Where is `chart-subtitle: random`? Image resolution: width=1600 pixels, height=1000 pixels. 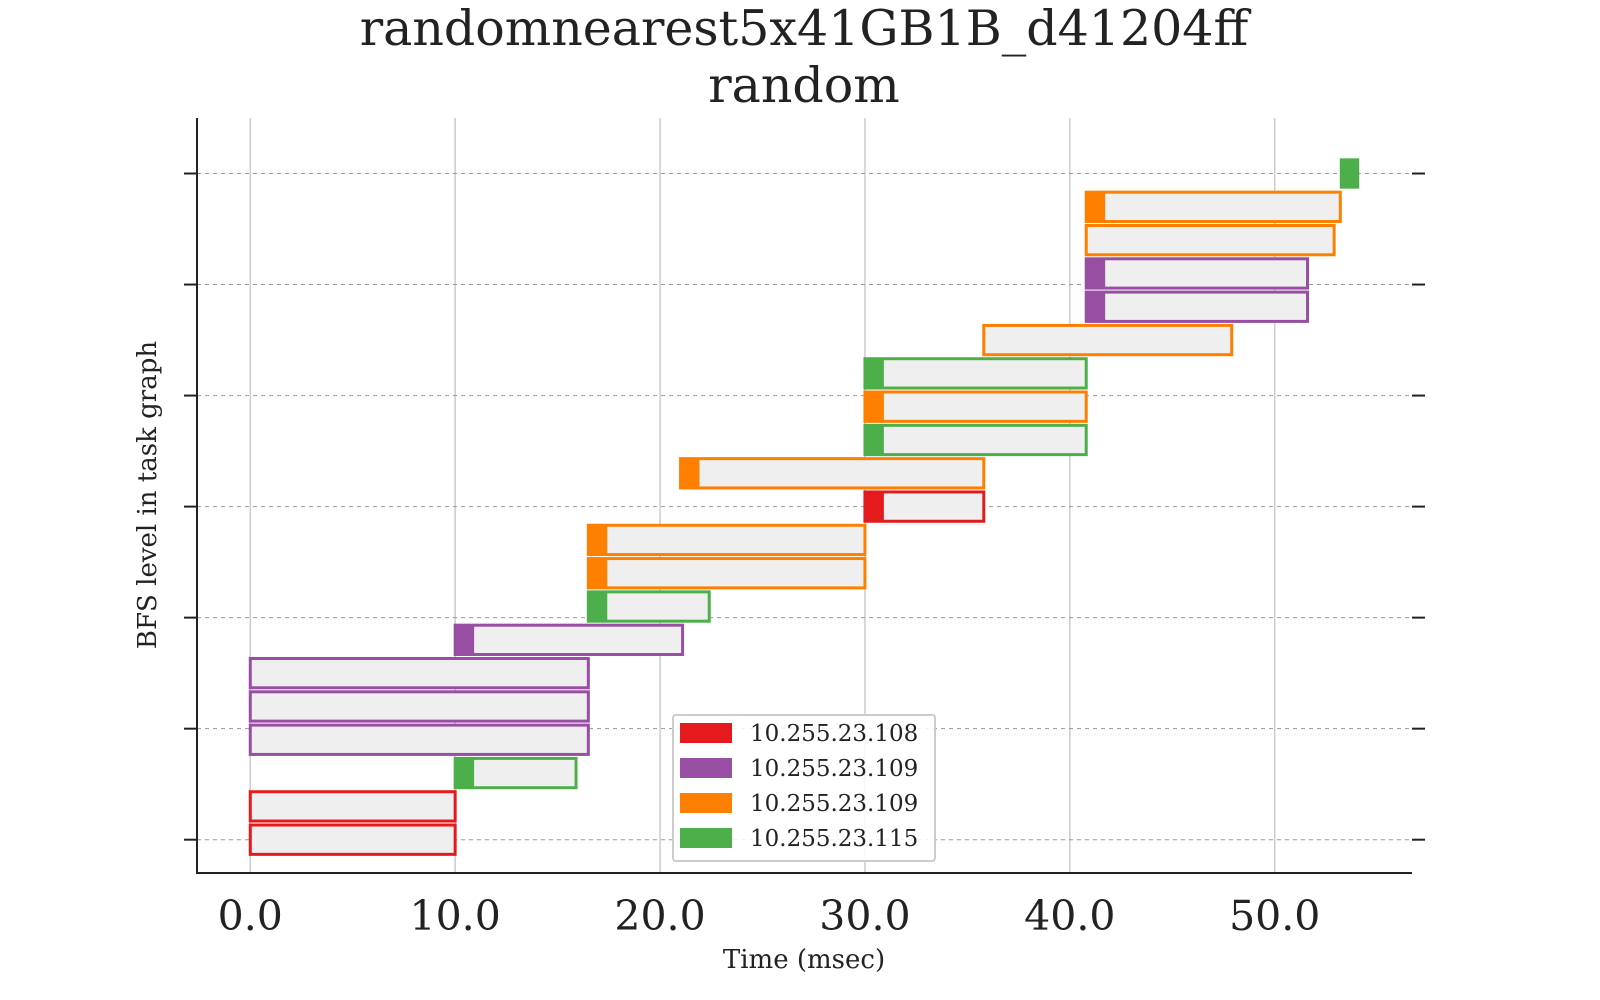
chart-subtitle: random is located at coordinates (804, 85).